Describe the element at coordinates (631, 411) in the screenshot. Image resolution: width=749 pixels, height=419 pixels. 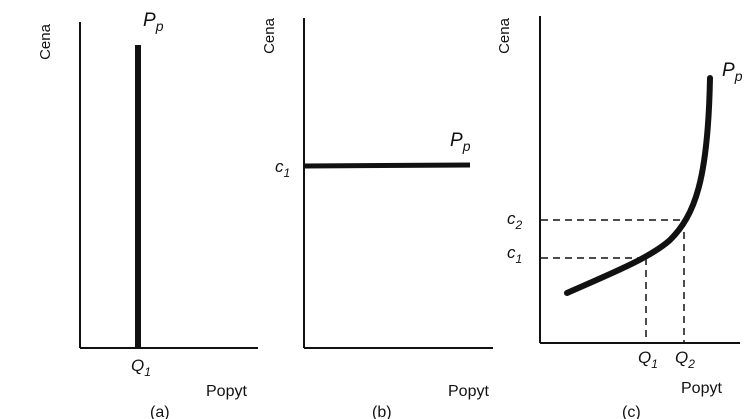
I see `panel-c-caption: (c)` at that location.